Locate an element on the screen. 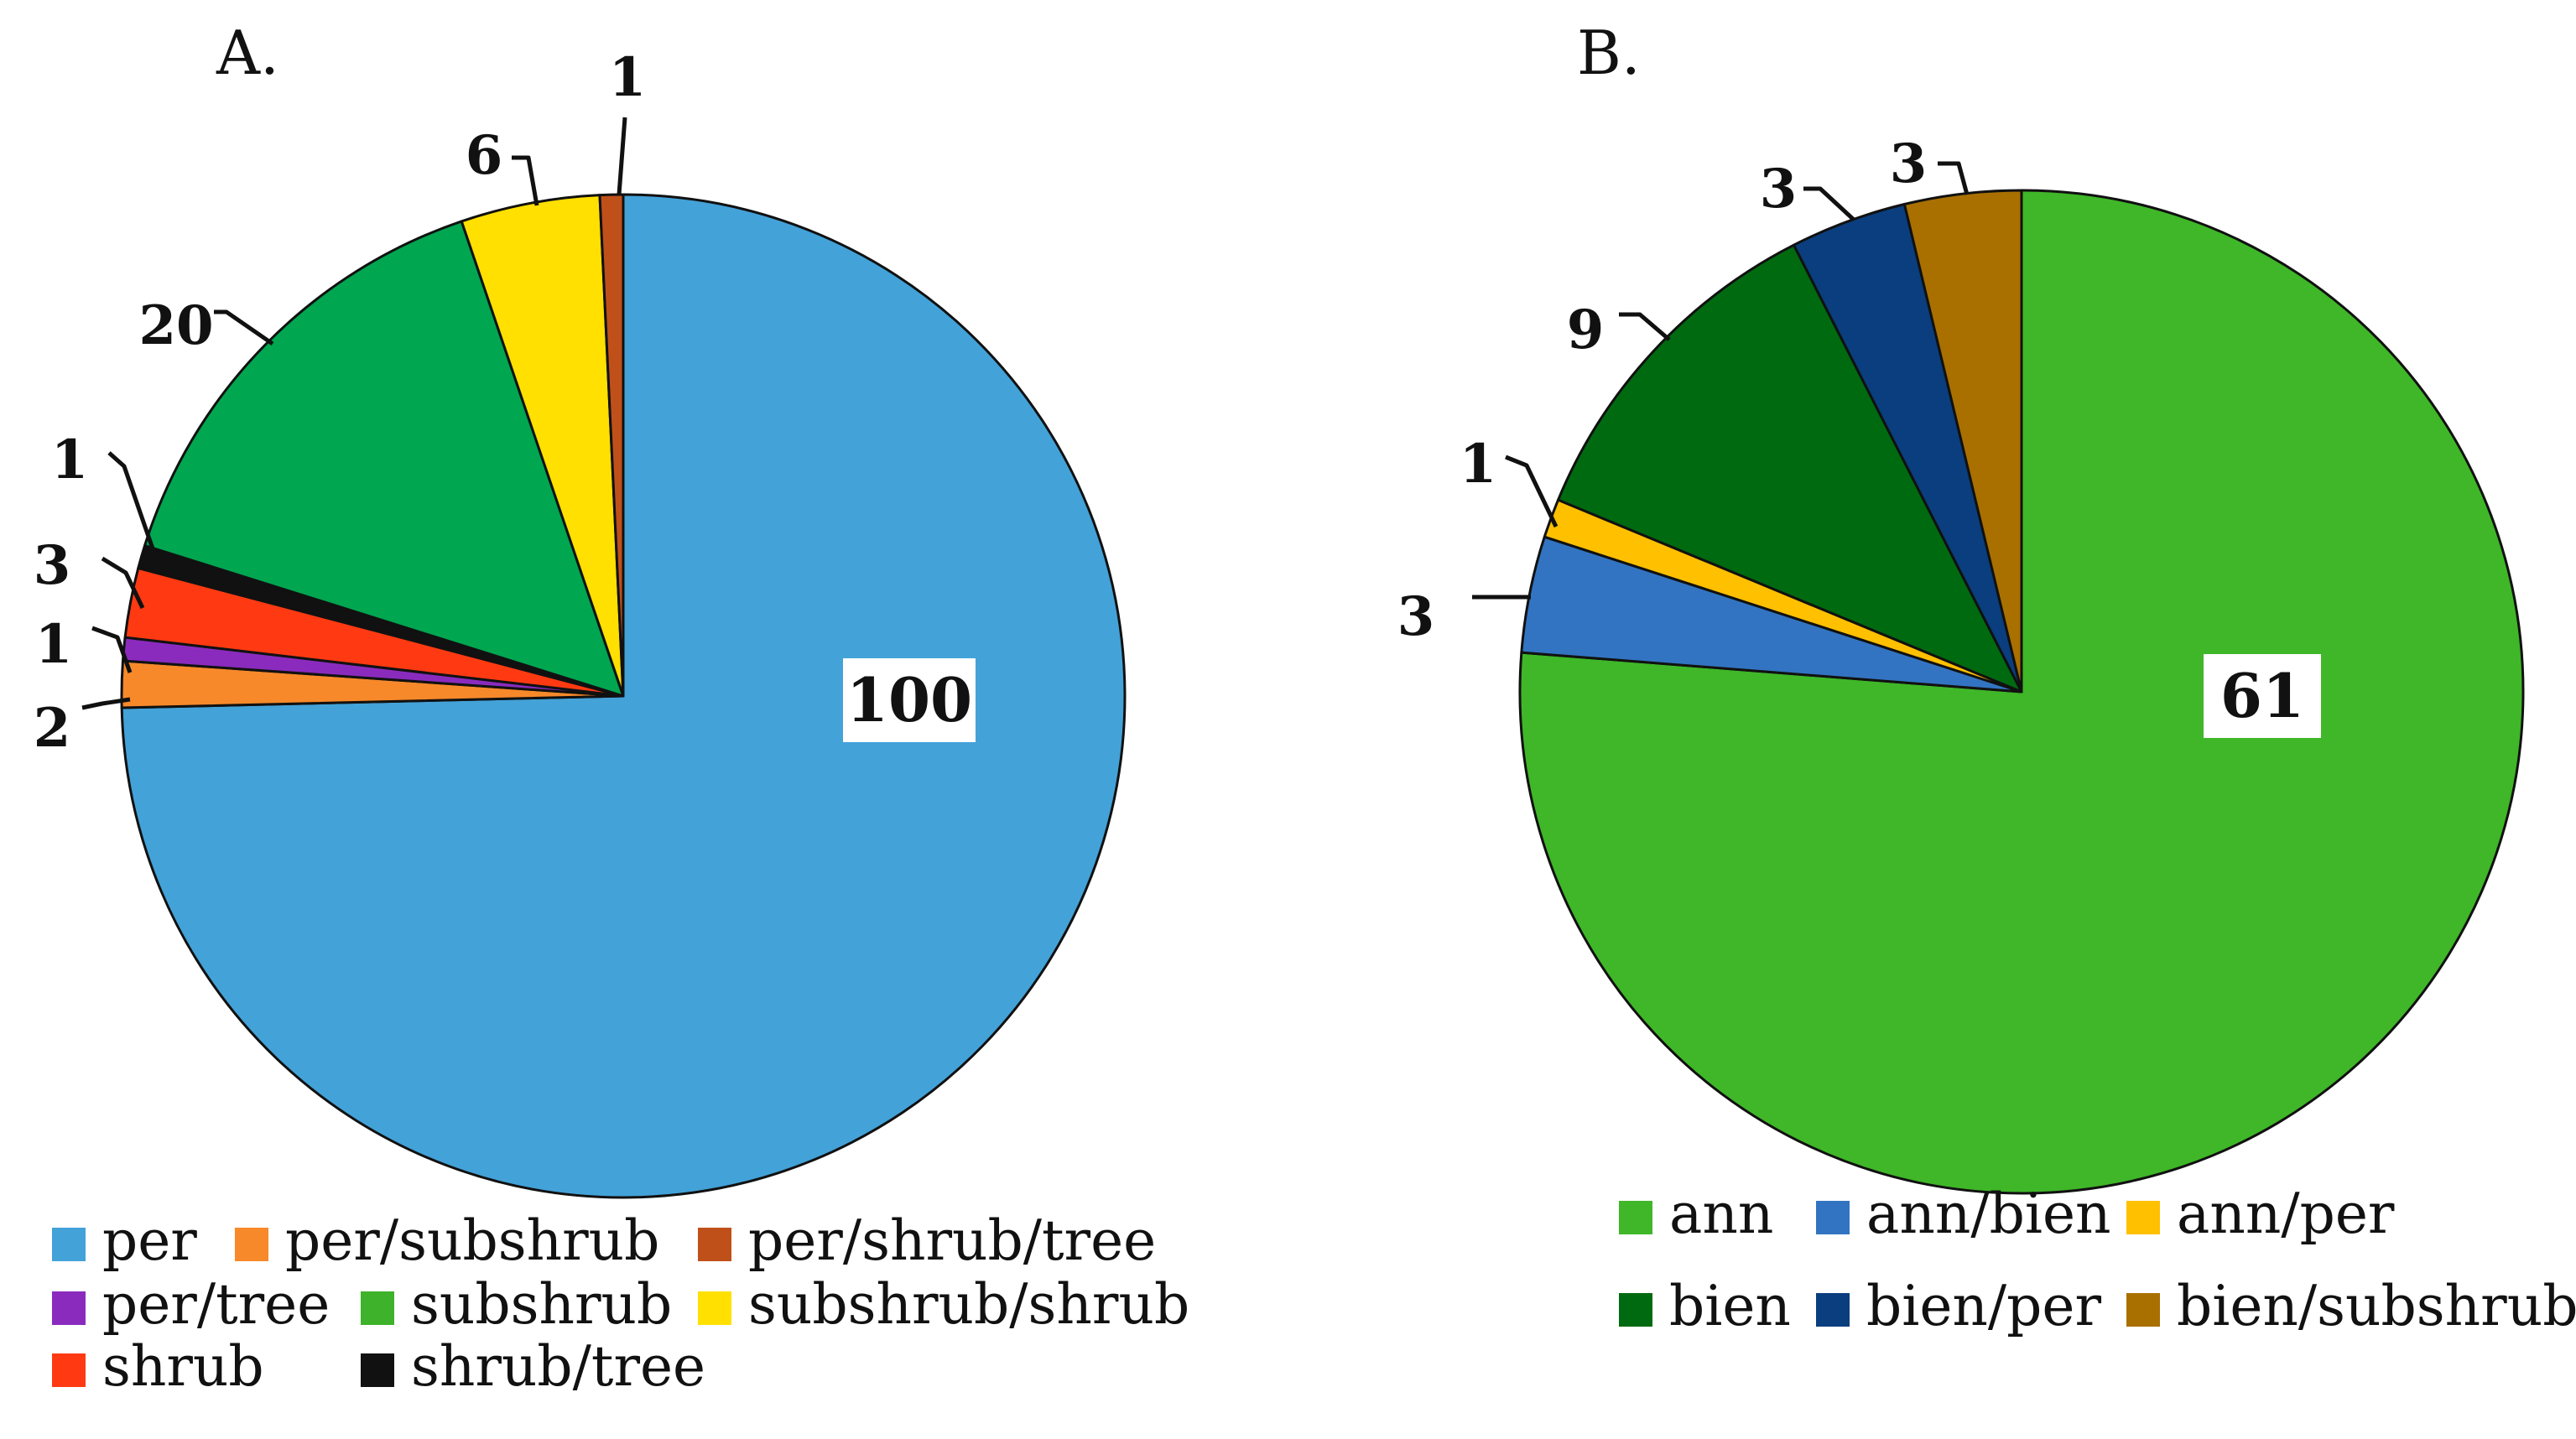 This screenshot has height=1439, width=2576. data-label-bien-subshrub: 3 is located at coordinates (1909, 163).